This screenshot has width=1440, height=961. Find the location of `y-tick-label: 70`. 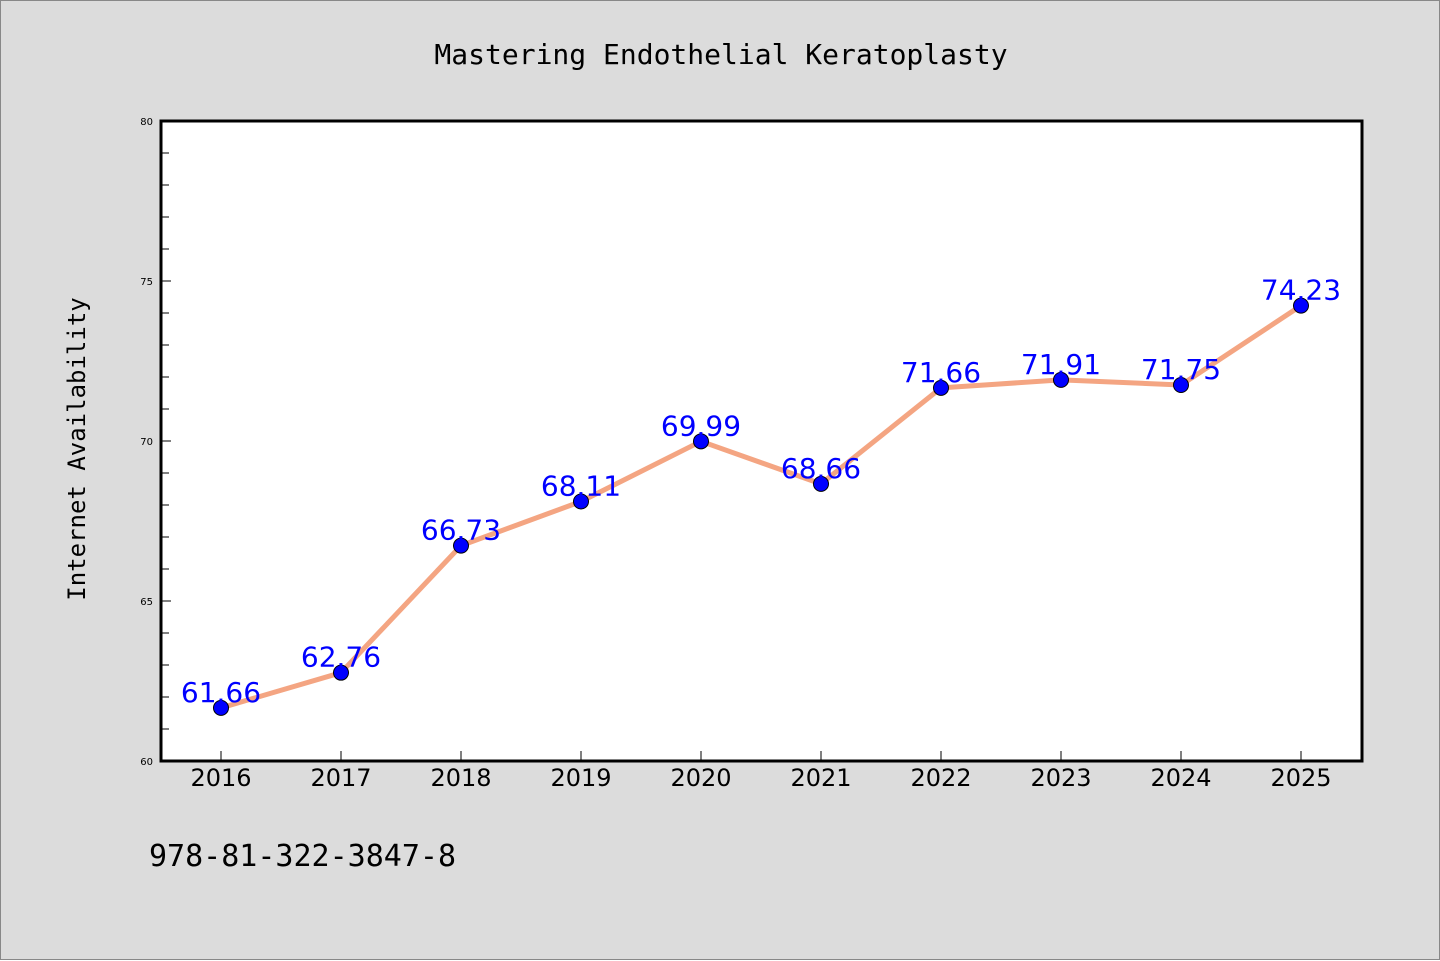

y-tick-label: 70 is located at coordinates (146, 442).